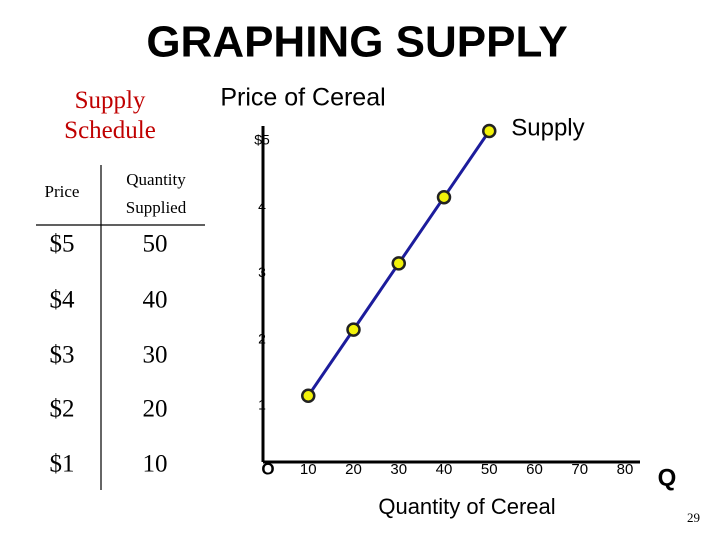 The width and height of the screenshot is (720, 540). I want to click on y-tick-label: $5, so click(262, 140).